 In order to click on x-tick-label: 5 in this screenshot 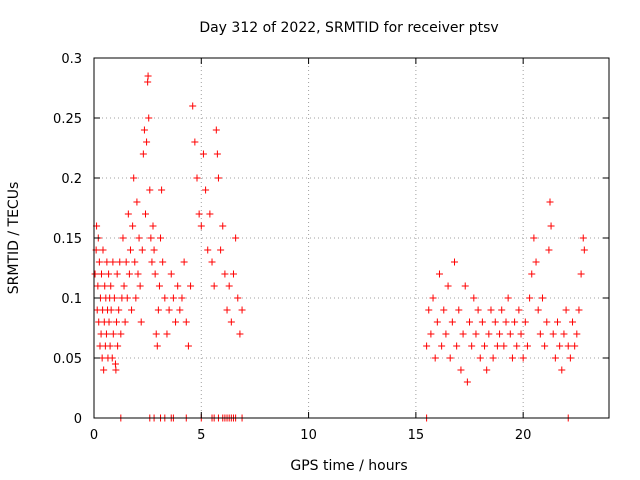, I will do `click(201, 435)`.